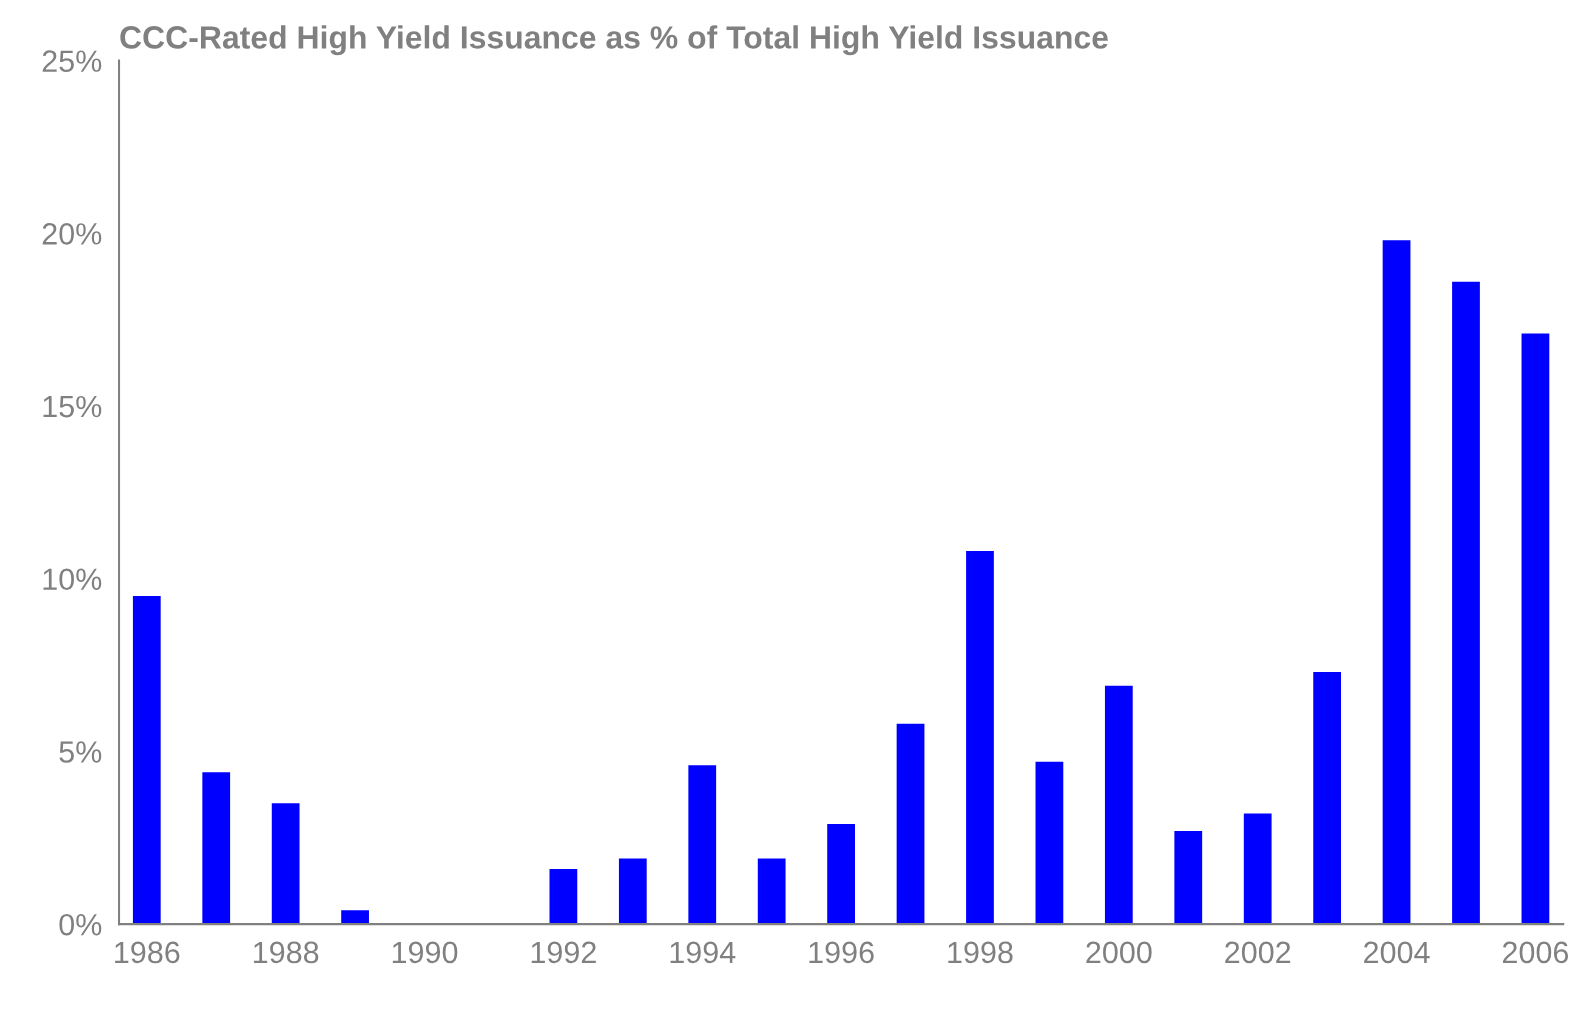 The height and width of the screenshot is (1010, 1587). I want to click on x-tick-label: 2000, so click(1119, 952).